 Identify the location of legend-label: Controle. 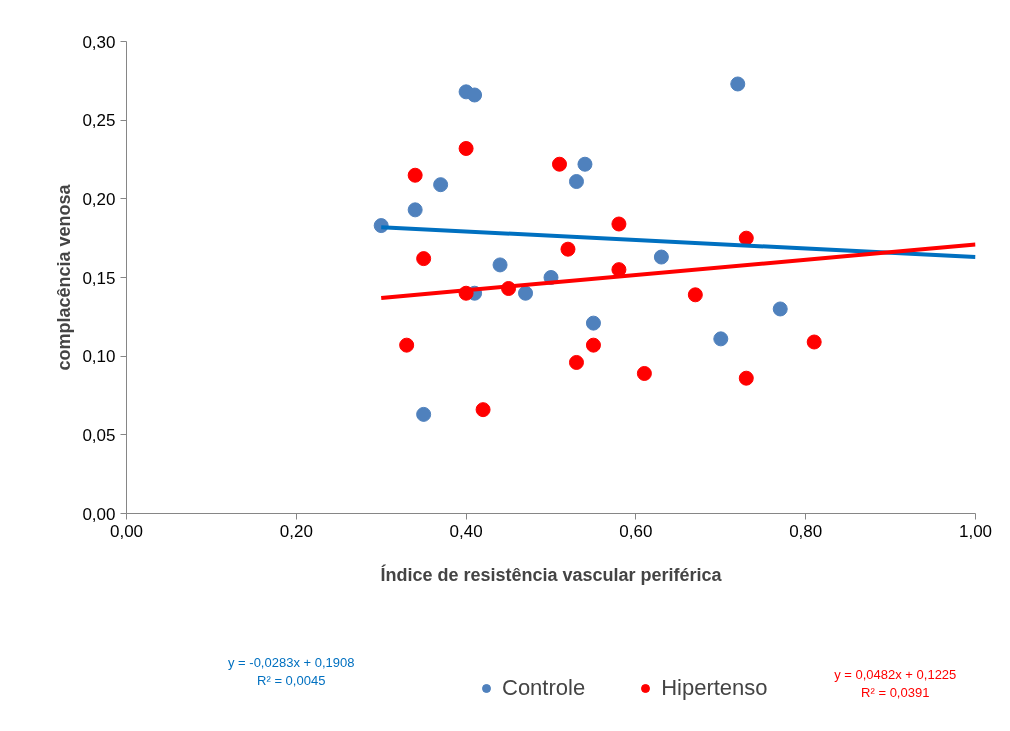
(544, 688).